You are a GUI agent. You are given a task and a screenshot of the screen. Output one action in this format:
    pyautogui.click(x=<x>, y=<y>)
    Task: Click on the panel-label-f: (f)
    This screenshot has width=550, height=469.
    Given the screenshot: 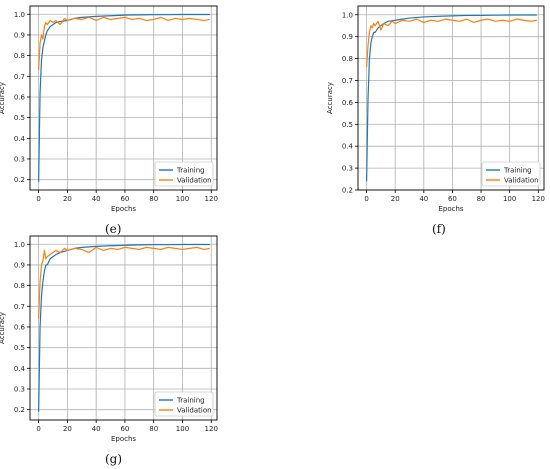 What is the action you would take?
    pyautogui.click(x=439, y=229)
    